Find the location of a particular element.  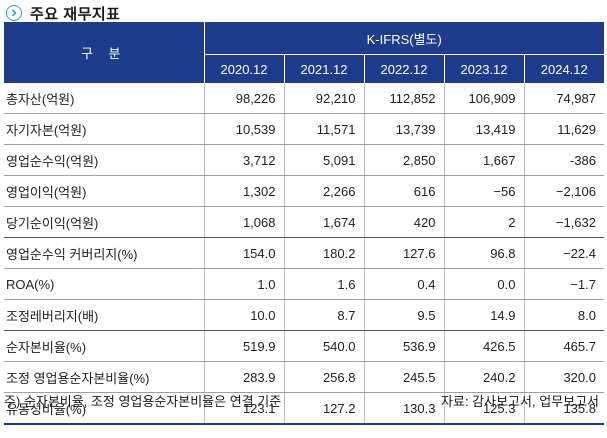

cell-value: 2,266 is located at coordinates (324, 191).